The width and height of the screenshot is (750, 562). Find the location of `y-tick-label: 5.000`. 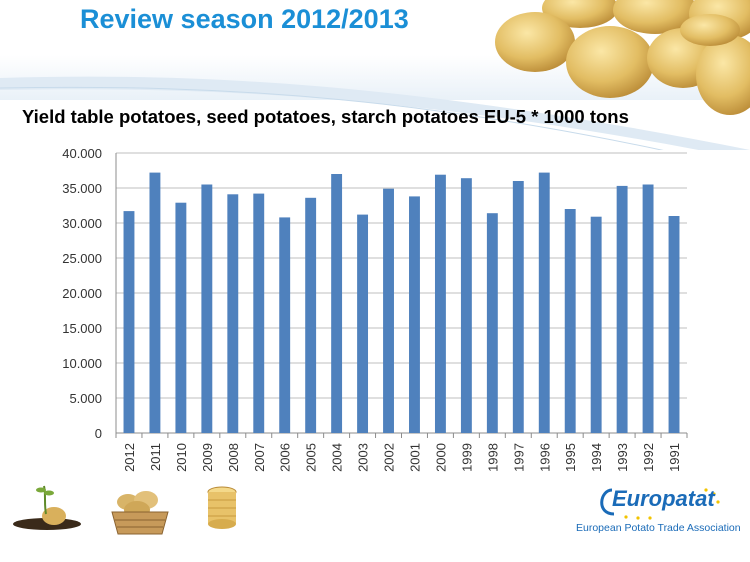

y-tick-label: 5.000 is located at coordinates (85, 398).